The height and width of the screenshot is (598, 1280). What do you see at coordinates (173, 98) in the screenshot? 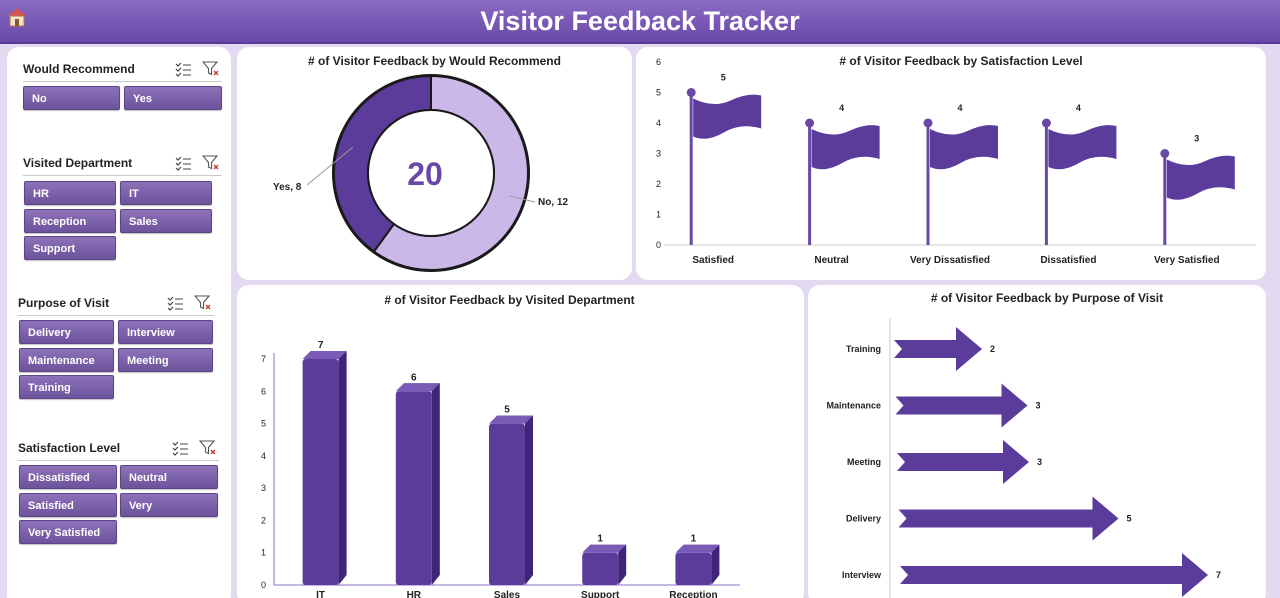
I see `slicer-button-yes: Yes` at bounding box center [173, 98].